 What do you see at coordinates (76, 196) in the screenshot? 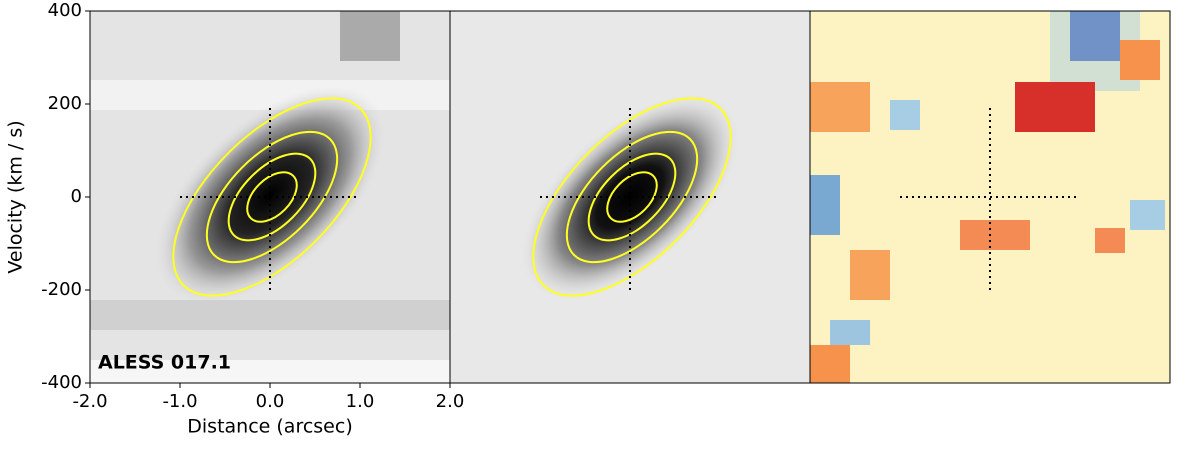
I see `y-tick-label: 0` at bounding box center [76, 196].